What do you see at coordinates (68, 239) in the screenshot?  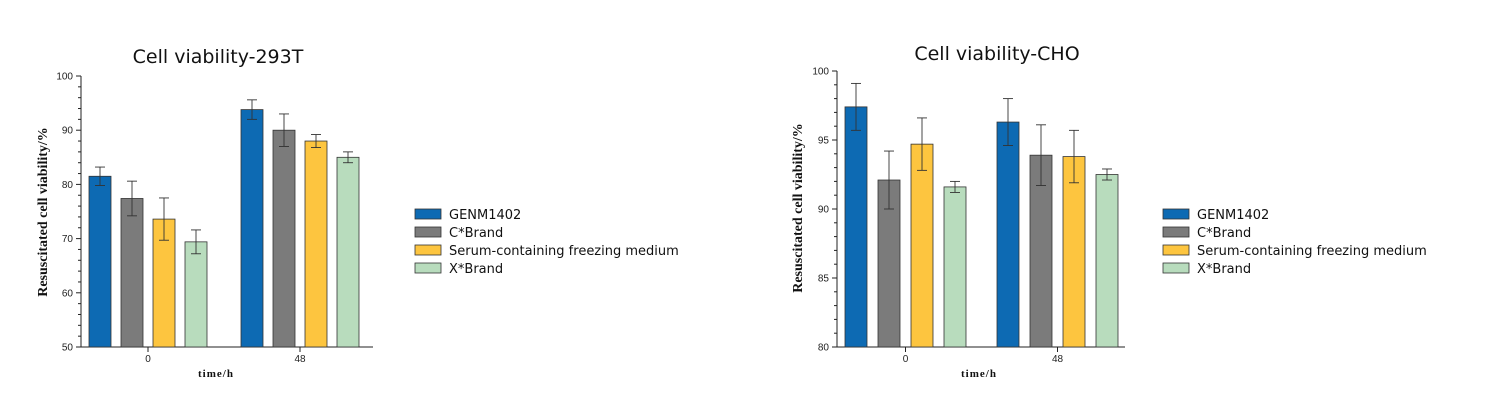 I see `y-tick-label: 70` at bounding box center [68, 239].